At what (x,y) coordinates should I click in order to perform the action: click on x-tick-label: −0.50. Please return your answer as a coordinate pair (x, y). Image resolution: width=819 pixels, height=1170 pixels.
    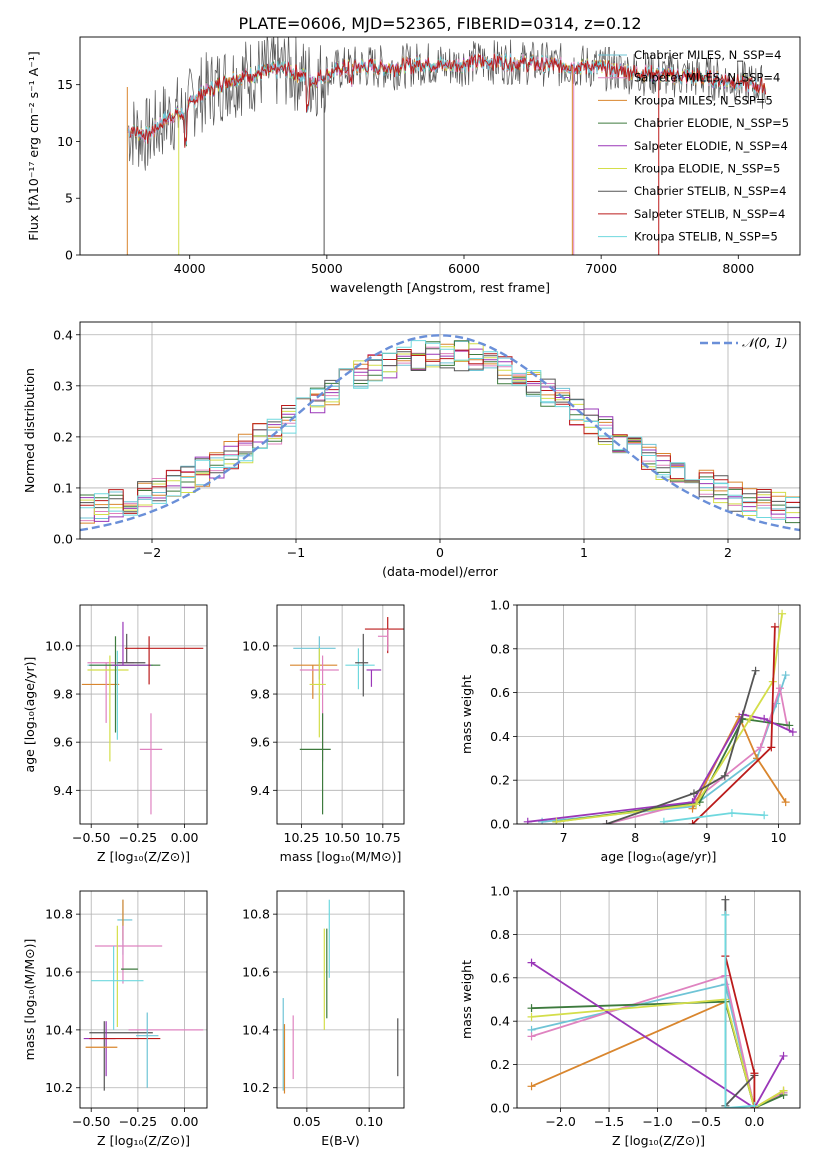
    Looking at the image, I should click on (91, 837).